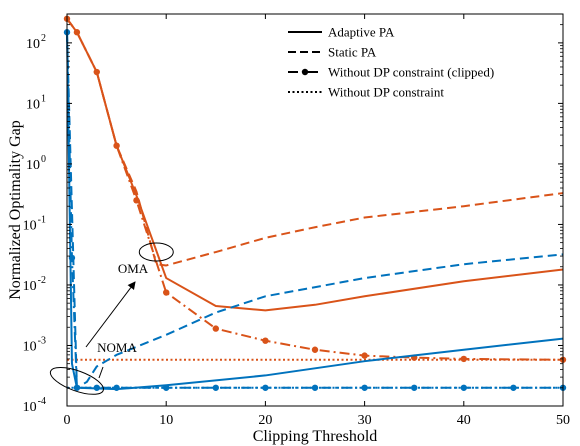 The width and height of the screenshot is (580, 446). Describe the element at coordinates (315, 436) in the screenshot. I see `x-axis-label: Clipping Threshold` at that location.